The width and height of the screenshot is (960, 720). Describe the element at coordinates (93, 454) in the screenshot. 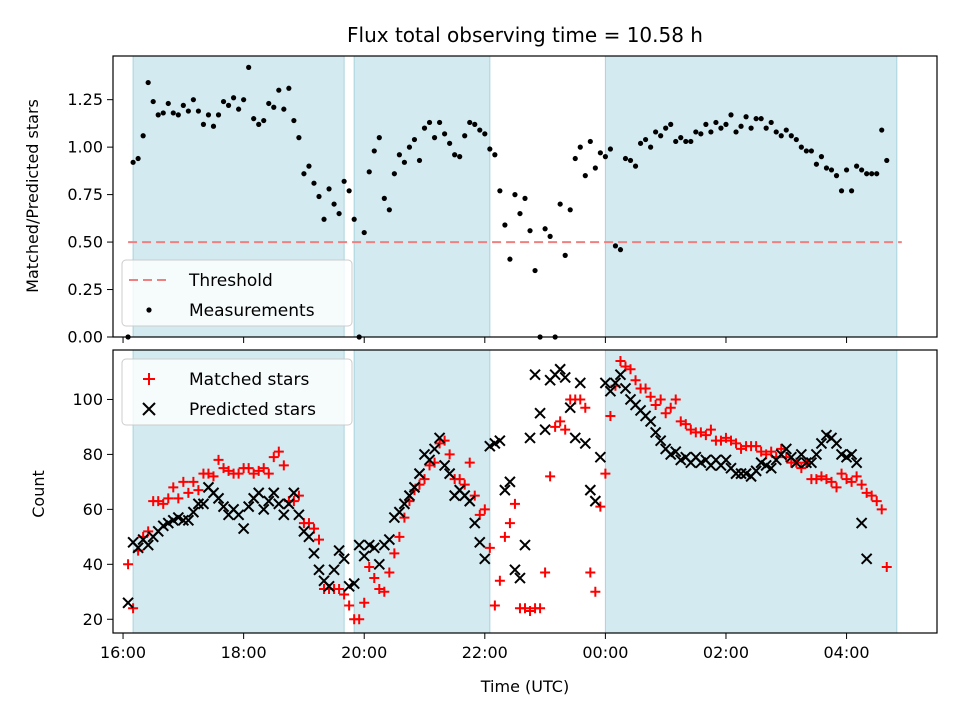

I see `y-tick-label: 80` at that location.